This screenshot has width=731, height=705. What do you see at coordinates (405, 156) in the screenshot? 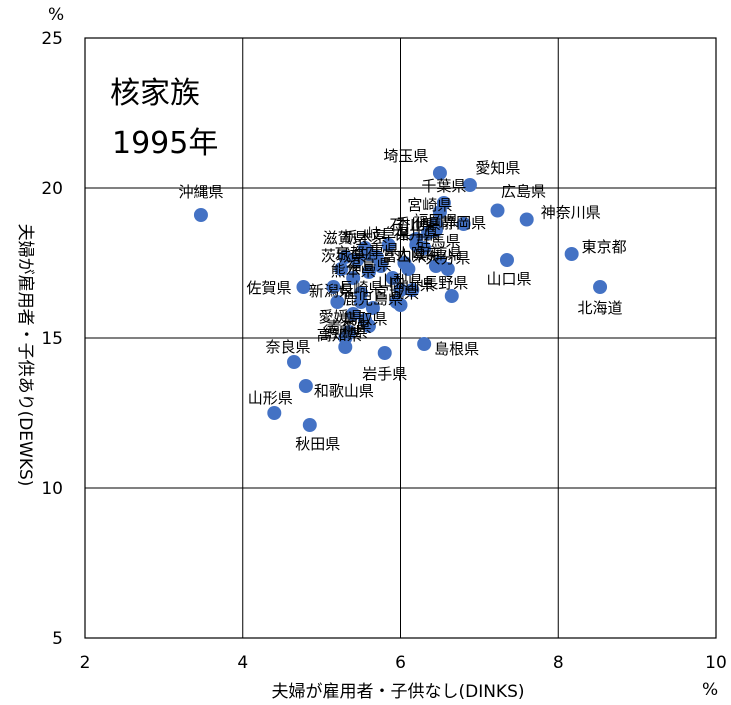
I see `point-label: 埼玉県` at bounding box center [405, 156].